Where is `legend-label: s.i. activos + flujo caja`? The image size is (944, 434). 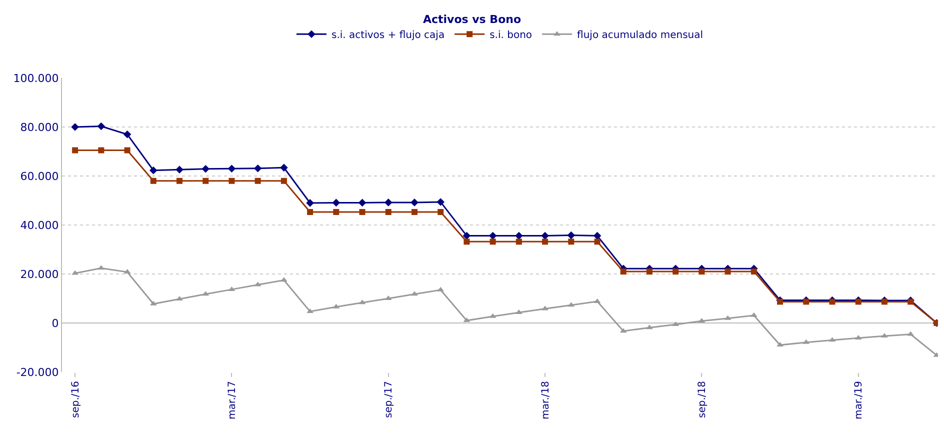
legend-label: s.i. activos + flujo caja is located at coordinates (388, 35).